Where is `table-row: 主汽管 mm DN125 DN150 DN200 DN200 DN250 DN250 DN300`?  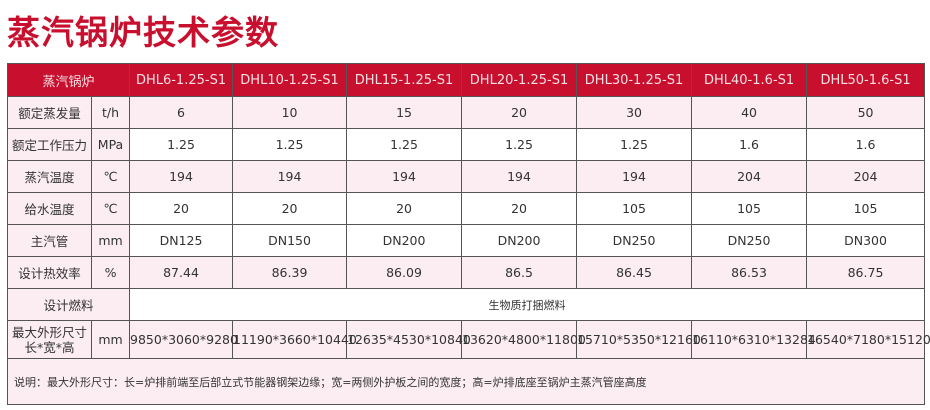
table-row: 主汽管 mm DN125 DN150 DN200 DN200 DN250 DN250 DN300 is located at coordinates (466, 240).